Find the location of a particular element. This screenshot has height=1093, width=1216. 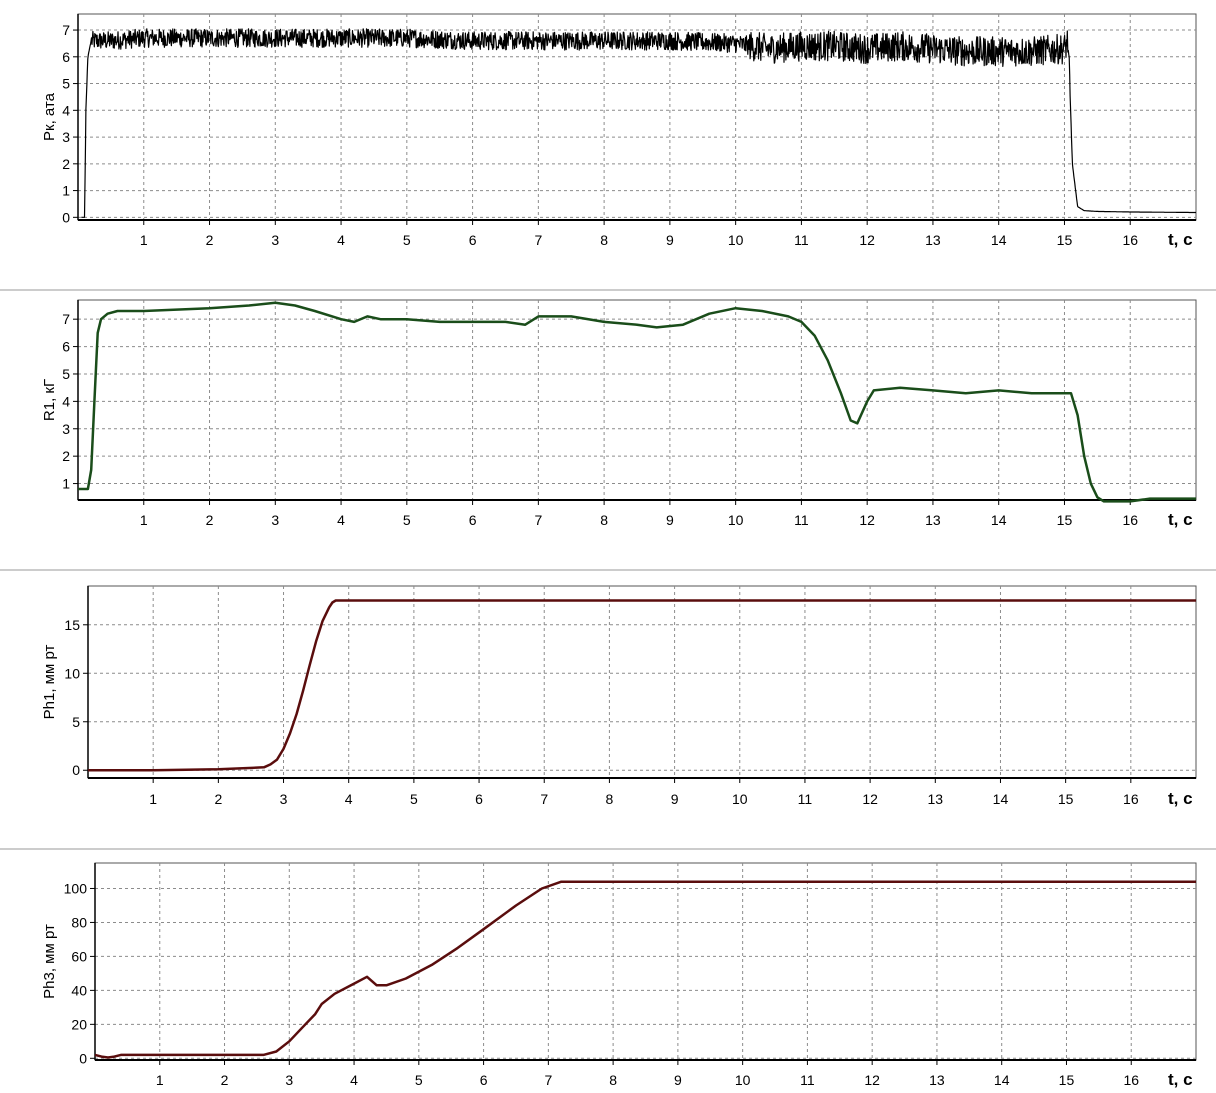

y-tick-label: 15 is located at coordinates (72, 625).